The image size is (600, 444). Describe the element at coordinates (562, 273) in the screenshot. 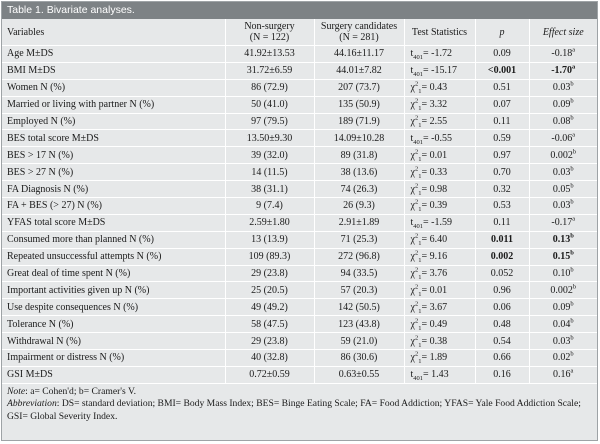

I see `effect-size-cell: 0.10b` at that location.